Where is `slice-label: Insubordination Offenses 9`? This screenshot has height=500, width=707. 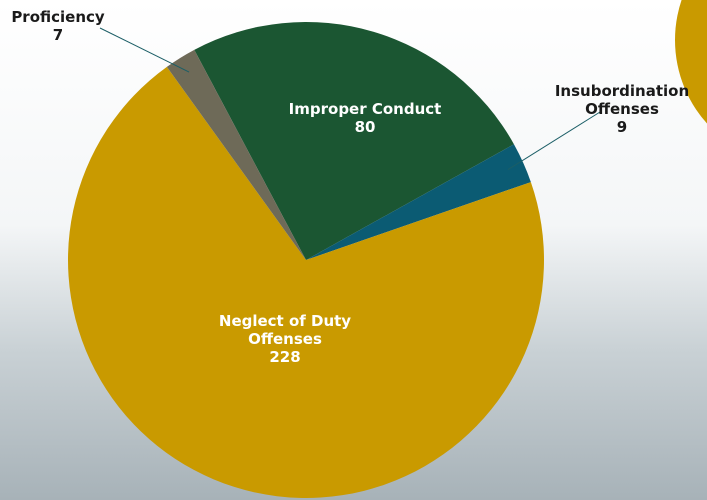 slice-label: Insubordination Offenses 9 is located at coordinates (622, 109).